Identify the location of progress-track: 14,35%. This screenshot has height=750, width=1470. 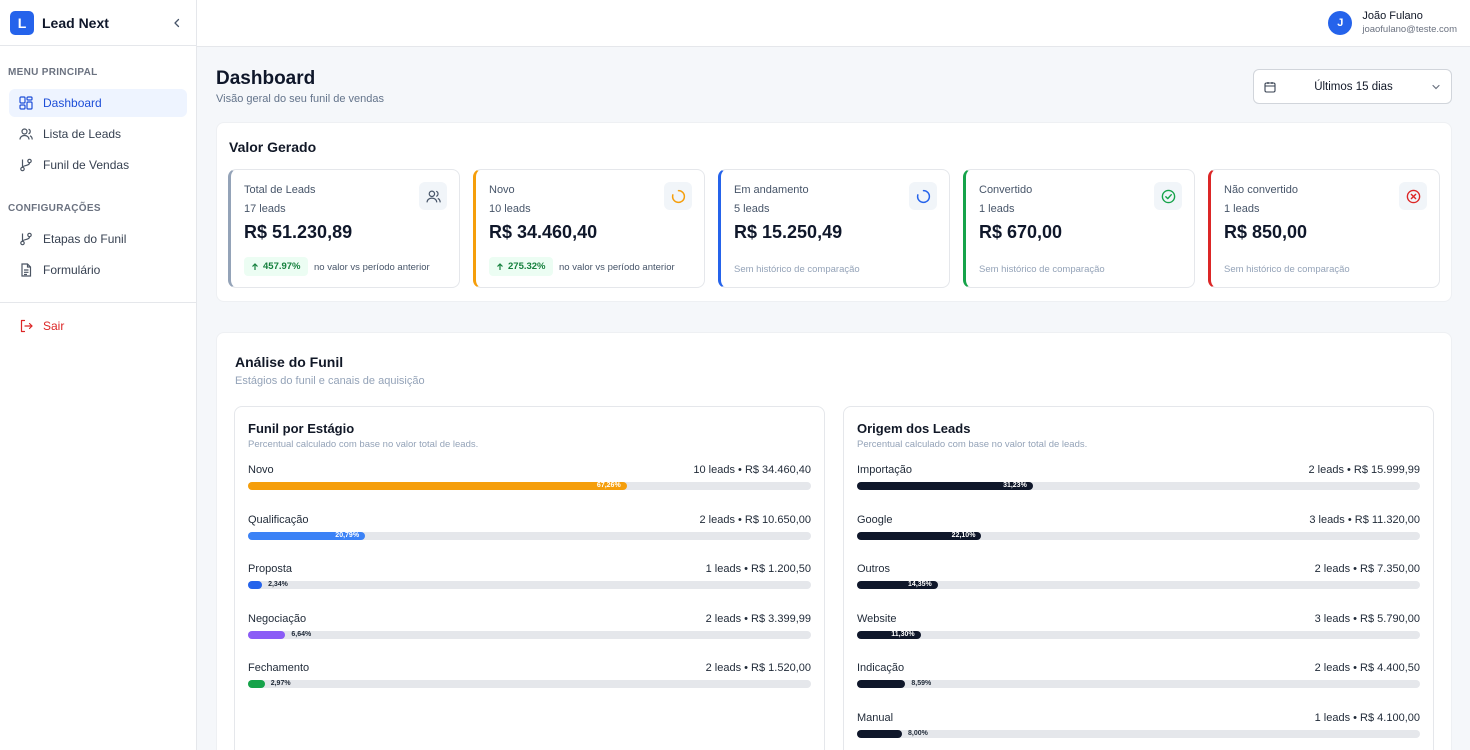
(1138, 585).